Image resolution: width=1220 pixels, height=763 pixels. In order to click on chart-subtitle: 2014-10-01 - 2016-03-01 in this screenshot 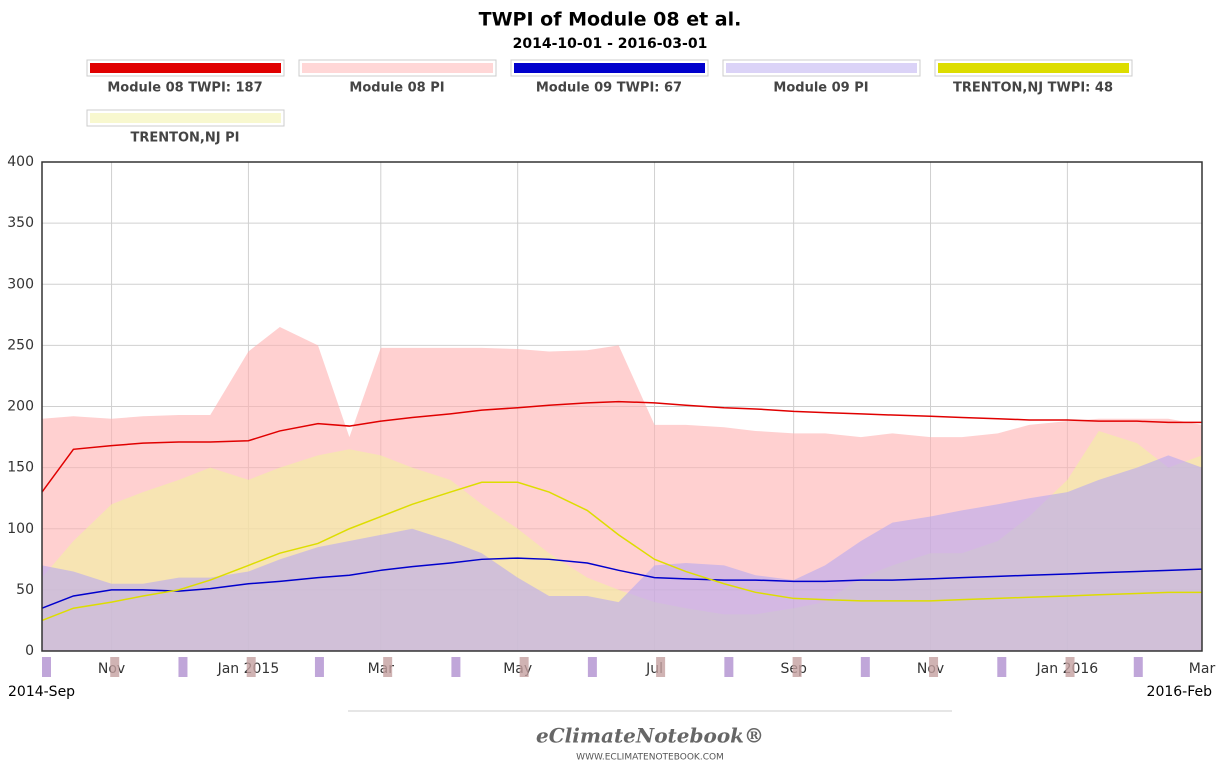, I will do `click(610, 44)`.